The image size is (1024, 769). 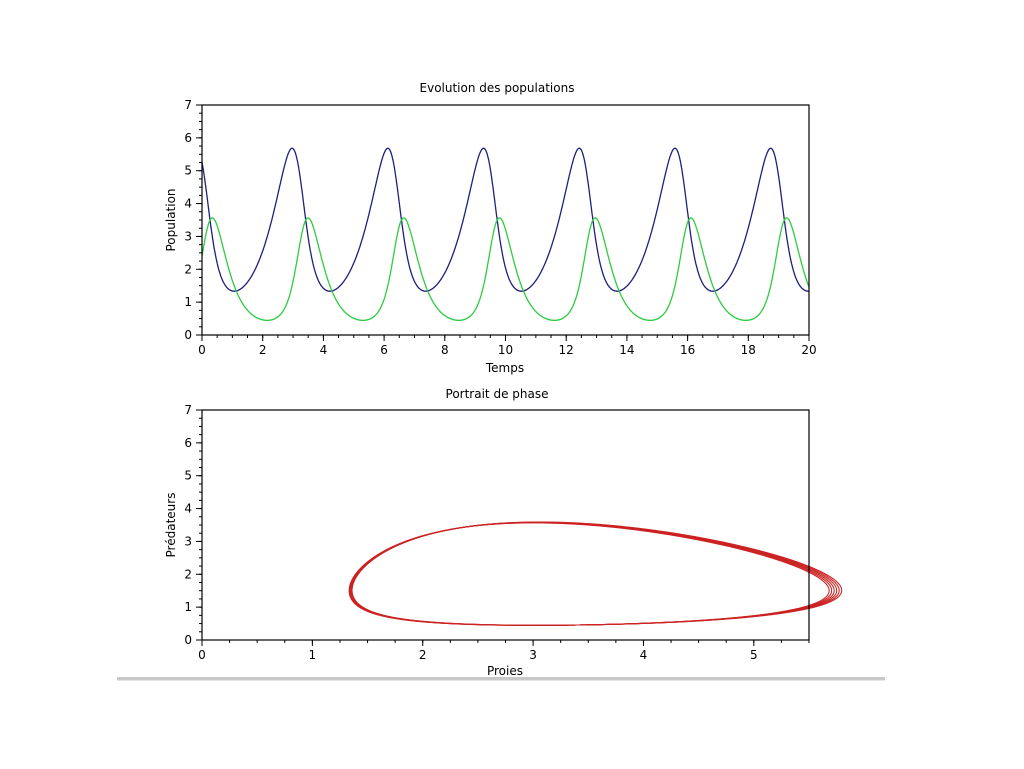 What do you see at coordinates (171, 219) in the screenshot?
I see `time-series-y-label: Population` at bounding box center [171, 219].